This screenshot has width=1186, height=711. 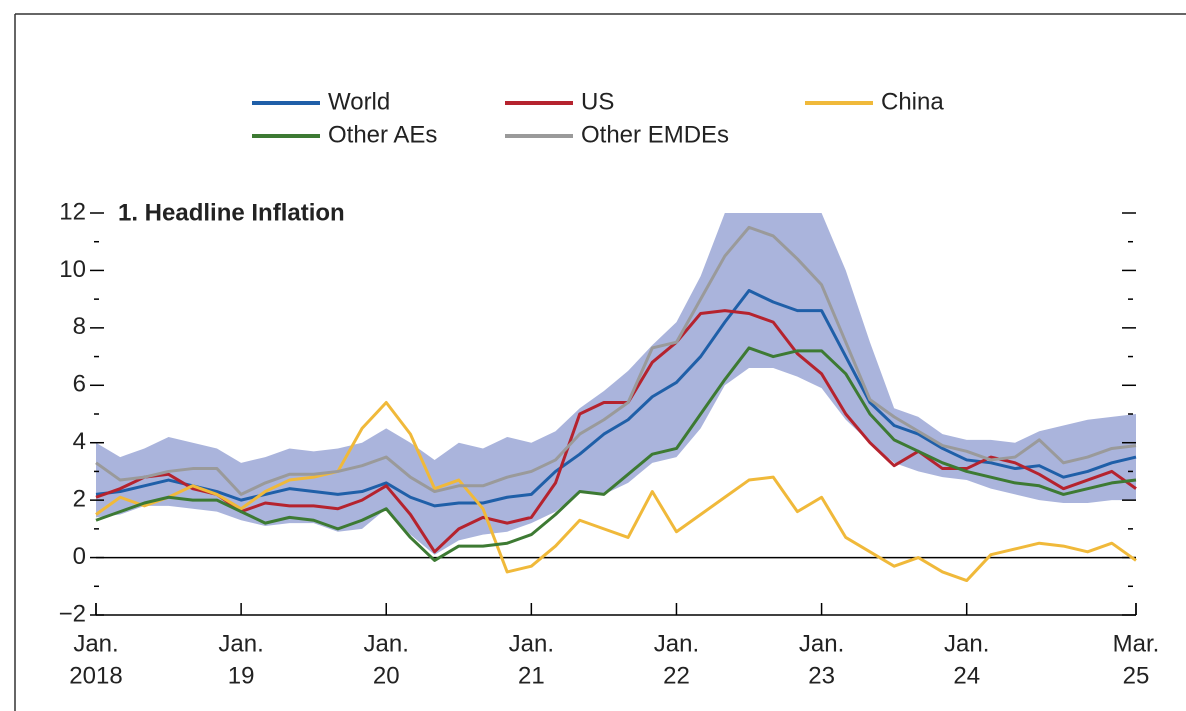 I want to click on y-tick-label: 4, so click(x=79, y=441).